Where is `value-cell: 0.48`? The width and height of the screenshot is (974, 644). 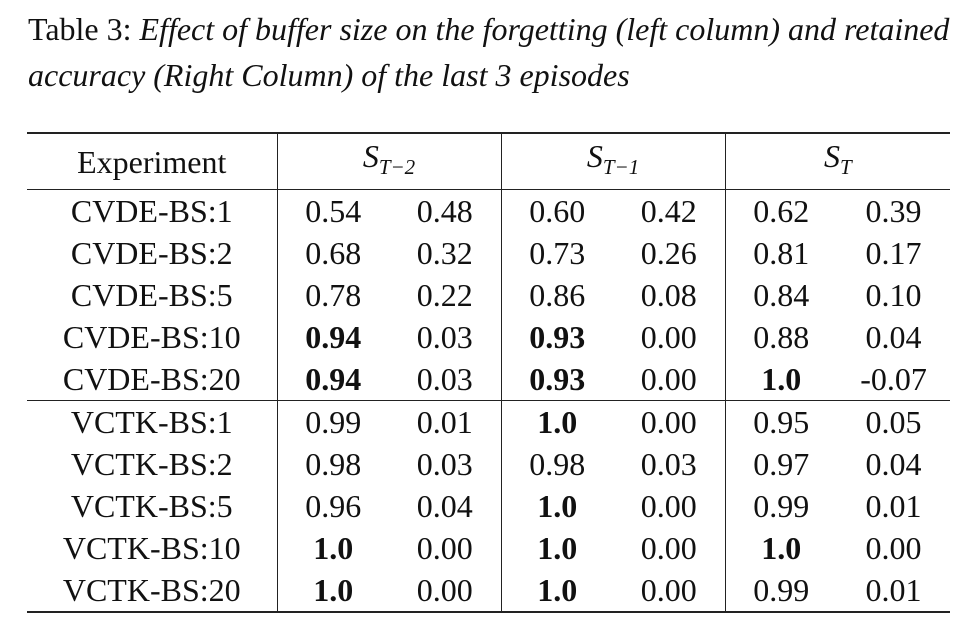 value-cell: 0.48 is located at coordinates (445, 210).